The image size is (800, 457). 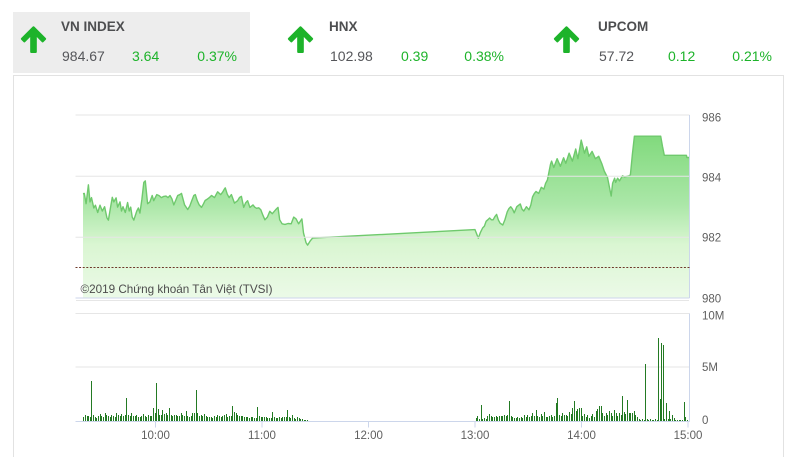 I want to click on svg-text: 10M, so click(x=713, y=317).